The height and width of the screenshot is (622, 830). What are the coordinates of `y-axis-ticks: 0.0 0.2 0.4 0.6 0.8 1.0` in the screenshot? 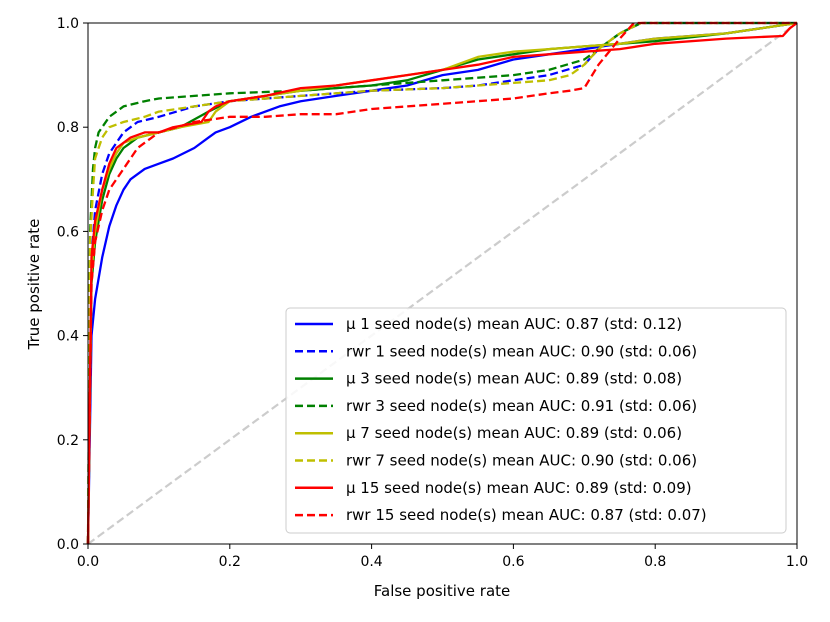 It's located at (72, 284).